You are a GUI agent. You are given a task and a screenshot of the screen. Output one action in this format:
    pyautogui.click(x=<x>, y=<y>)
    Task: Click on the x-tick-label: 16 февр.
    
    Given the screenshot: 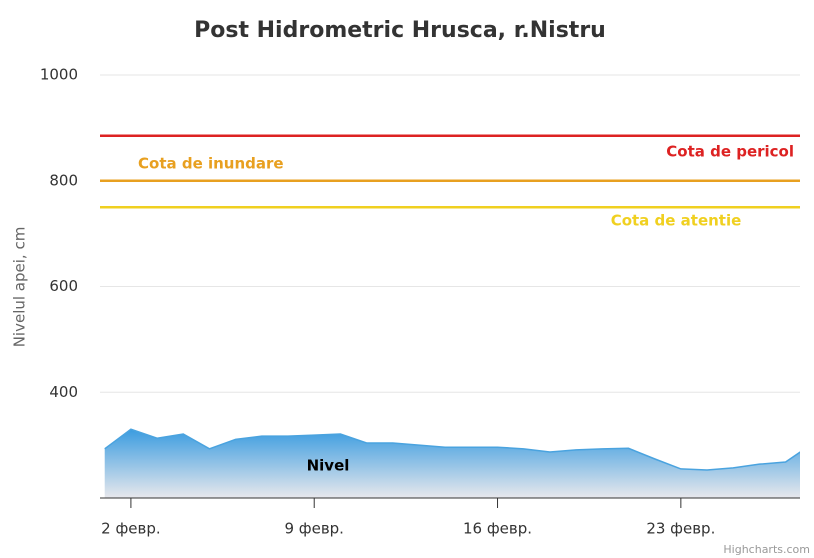 What is the action you would take?
    pyautogui.click(x=497, y=529)
    